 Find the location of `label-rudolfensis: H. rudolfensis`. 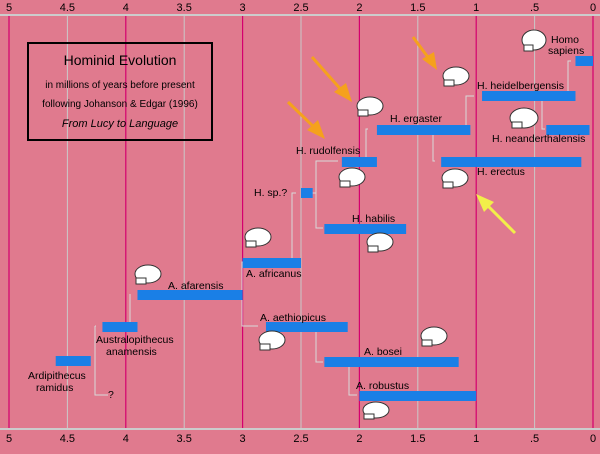

label-rudolfensis: H. rudolfensis is located at coordinates (328, 151).